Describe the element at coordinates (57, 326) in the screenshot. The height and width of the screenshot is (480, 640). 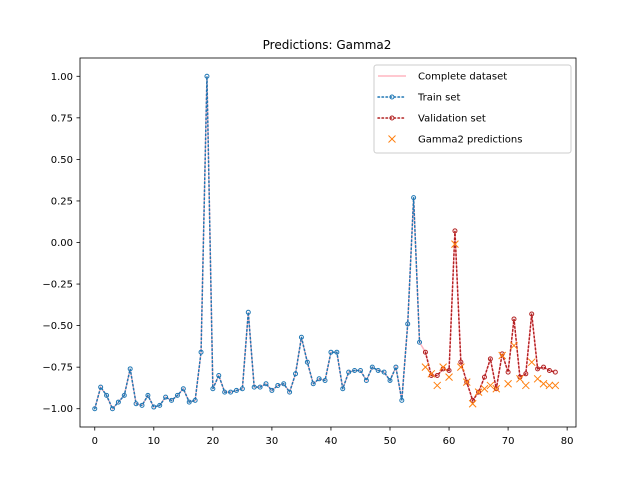
I see `y-tick-label: −0.50` at that location.